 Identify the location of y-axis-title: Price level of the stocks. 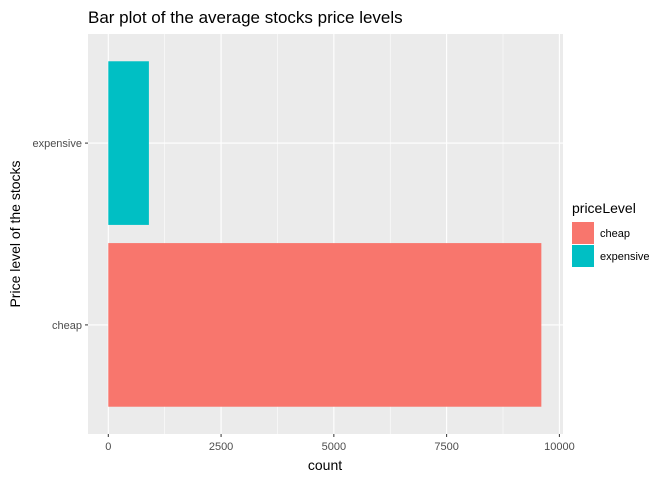
(15, 233).